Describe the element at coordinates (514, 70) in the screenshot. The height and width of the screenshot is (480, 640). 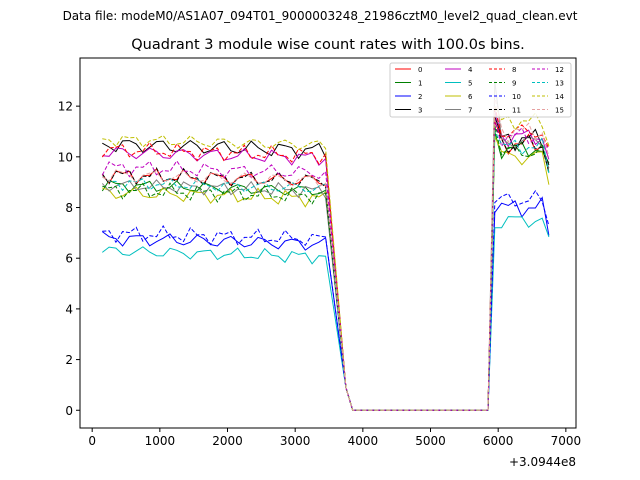
I see `legend-label-8: 8` at that location.